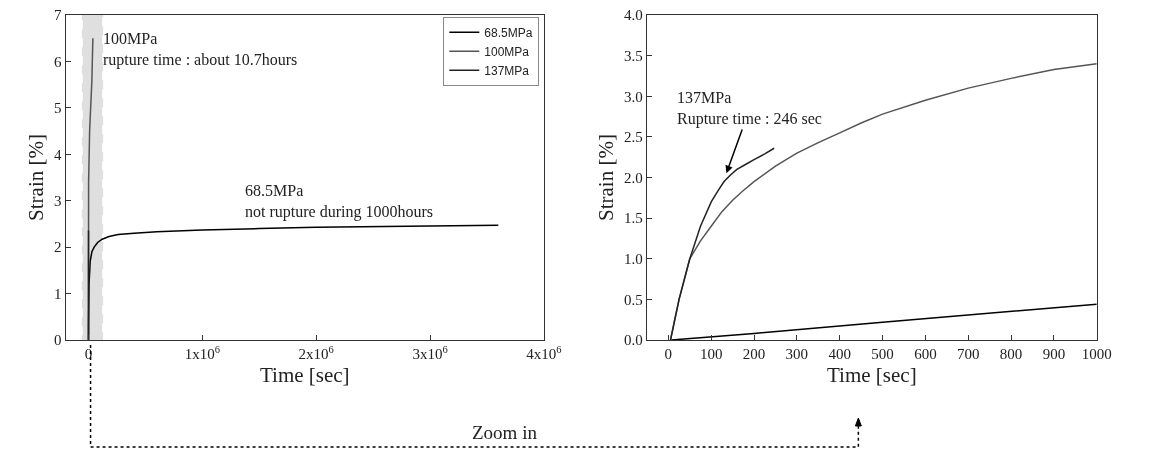  Describe the element at coordinates (711, 354) in the screenshot. I see `x-tick-label: 100` at that location.